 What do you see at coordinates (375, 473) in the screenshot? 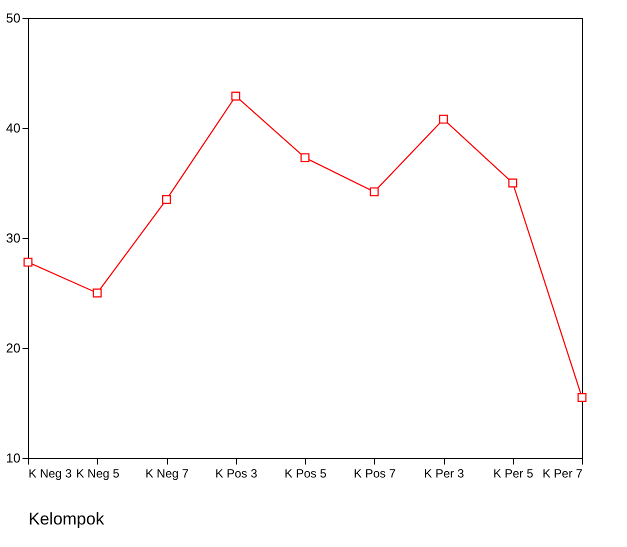
I see `x-tick-label: K Pos 7` at bounding box center [375, 473].